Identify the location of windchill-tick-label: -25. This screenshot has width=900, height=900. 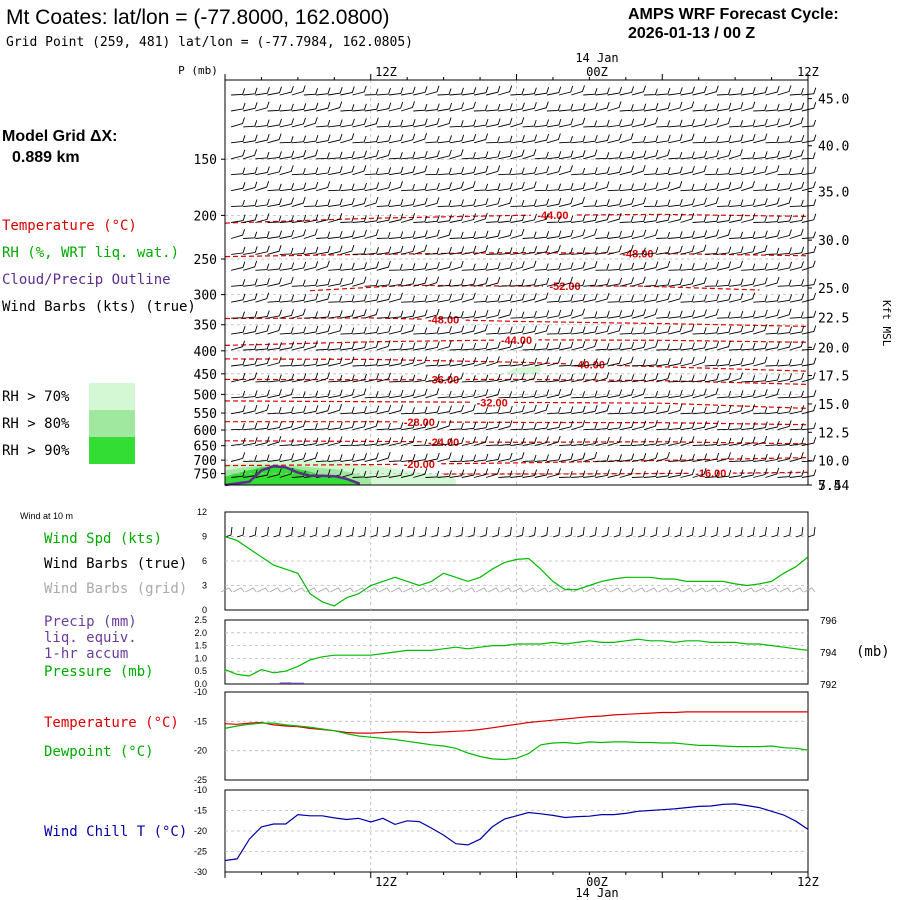
(200, 852).